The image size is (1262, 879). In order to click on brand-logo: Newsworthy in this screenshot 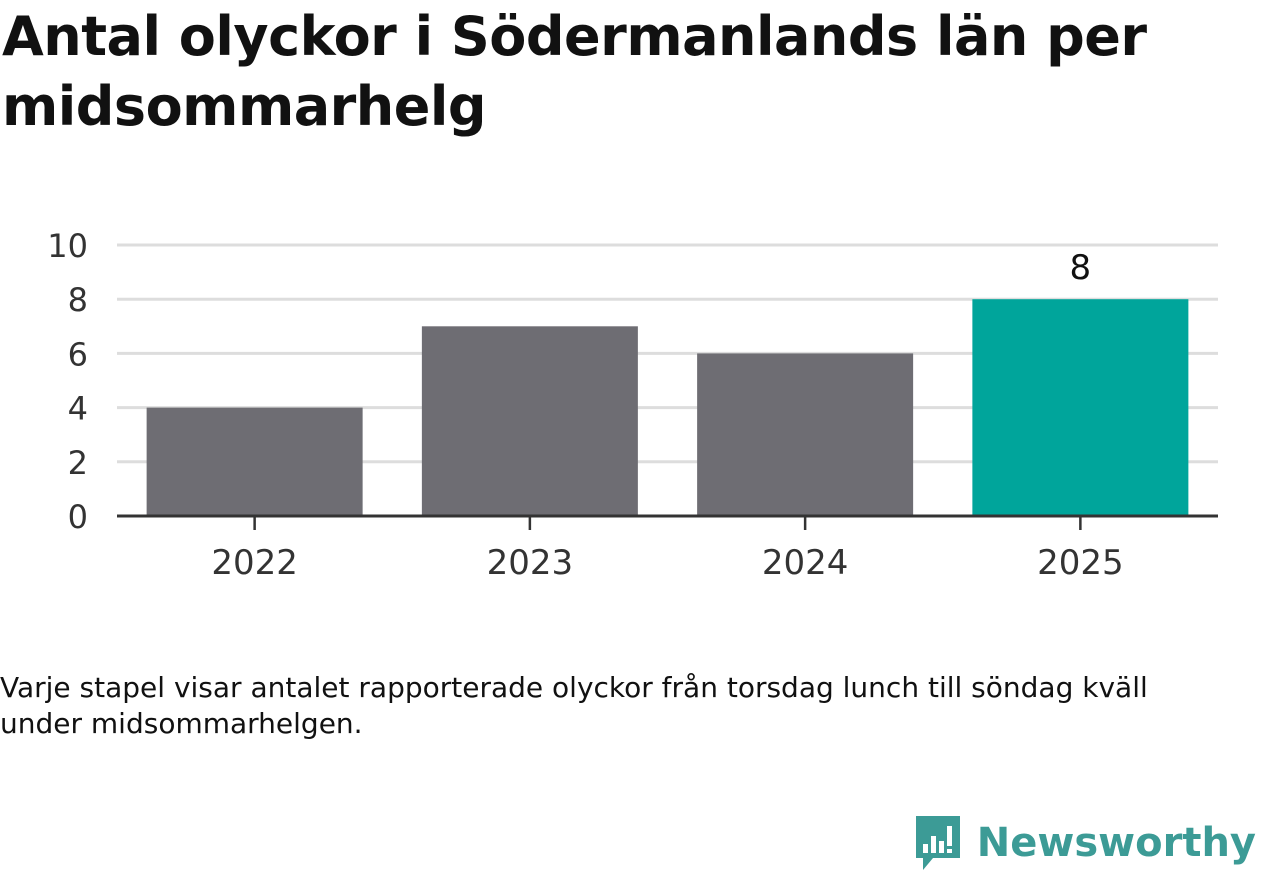, I will do `click(1084, 843)`.